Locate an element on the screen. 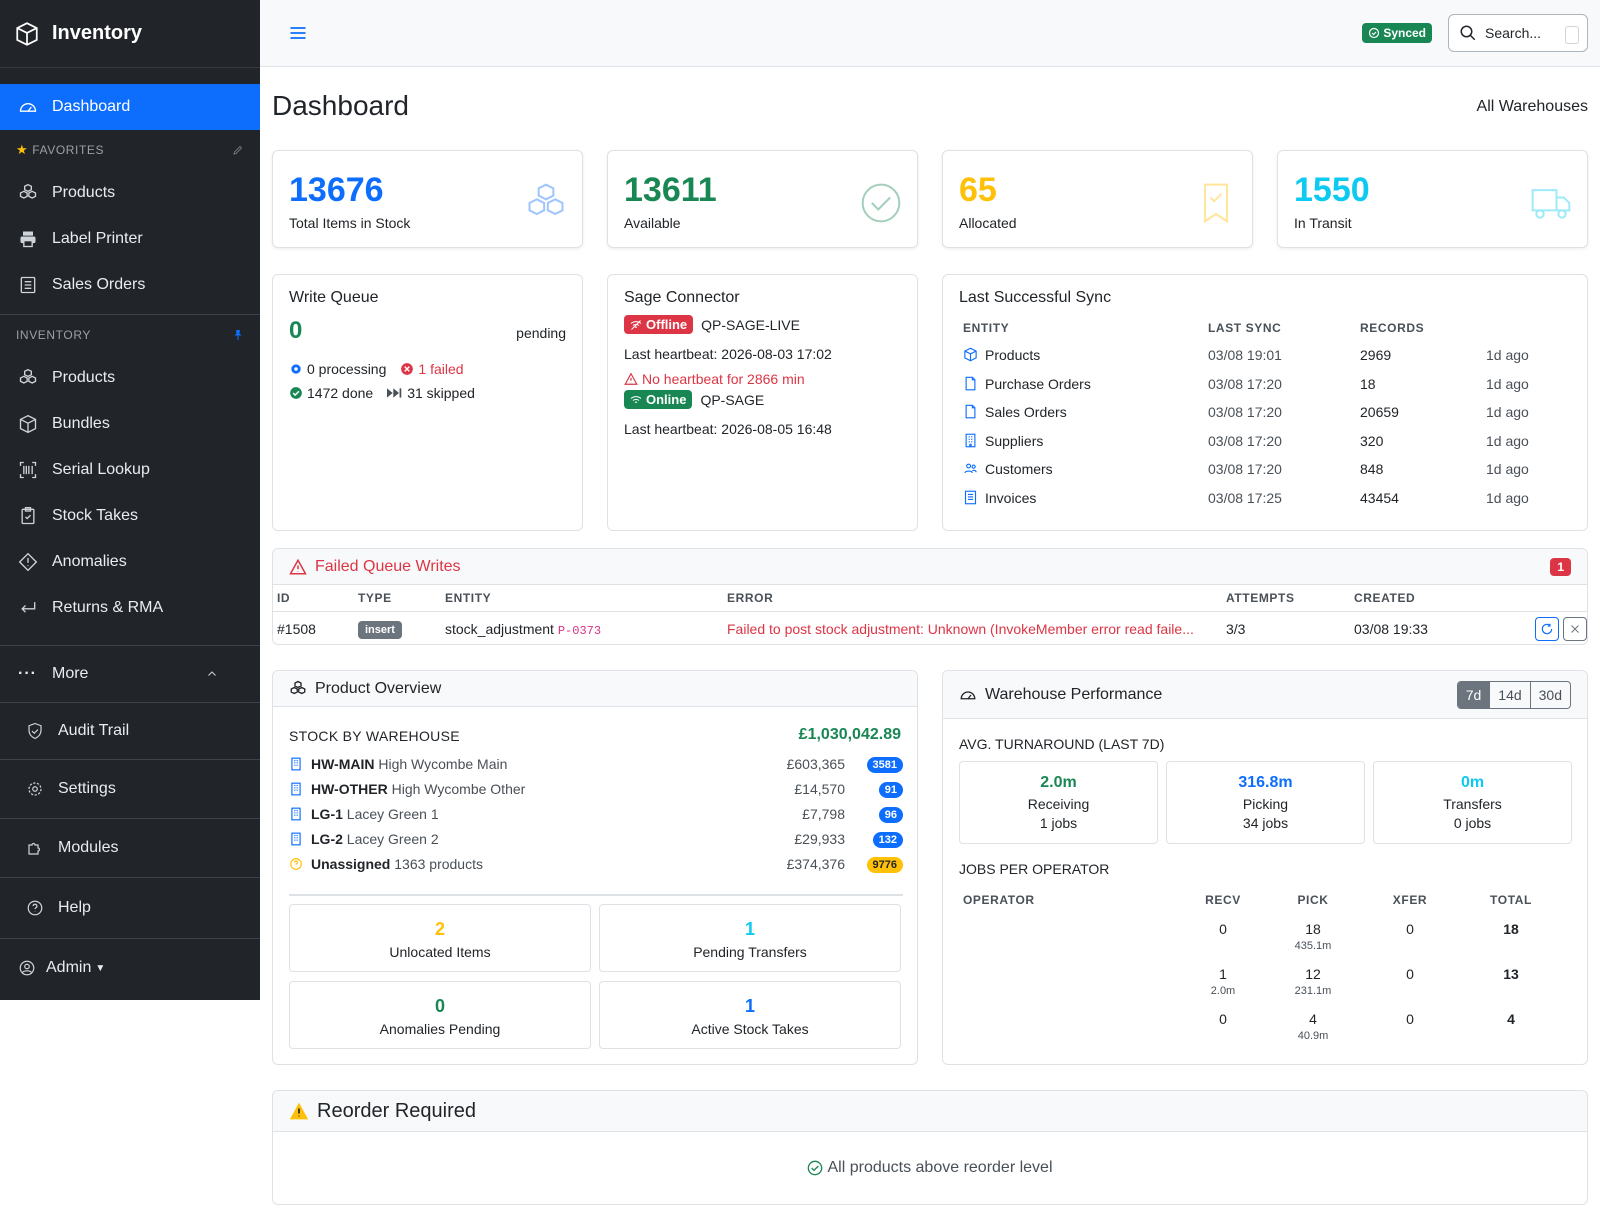  sidebar-more-toggle: ··· More is located at coordinates (130, 674).